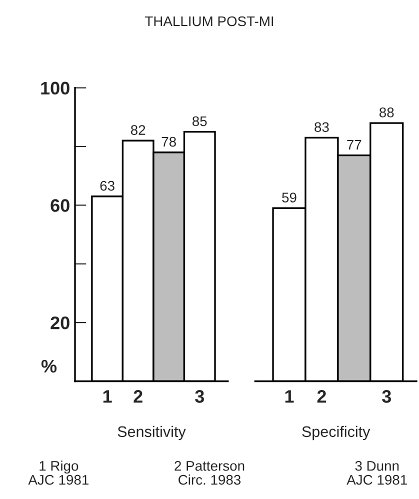  Describe the element at coordinates (209, 472) in the screenshot. I see `text: 2 Patterson Circ. 1983` at that location.